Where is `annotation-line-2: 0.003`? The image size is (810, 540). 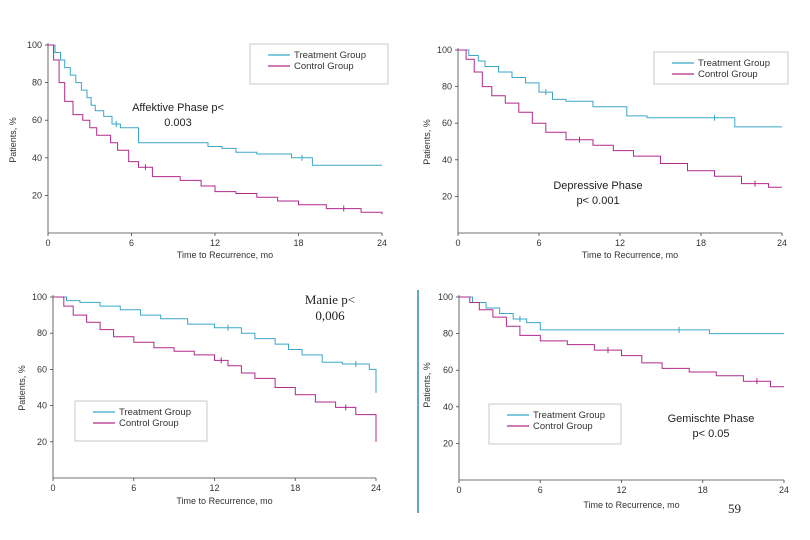 annotation-line-2: 0.003 is located at coordinates (178, 123).